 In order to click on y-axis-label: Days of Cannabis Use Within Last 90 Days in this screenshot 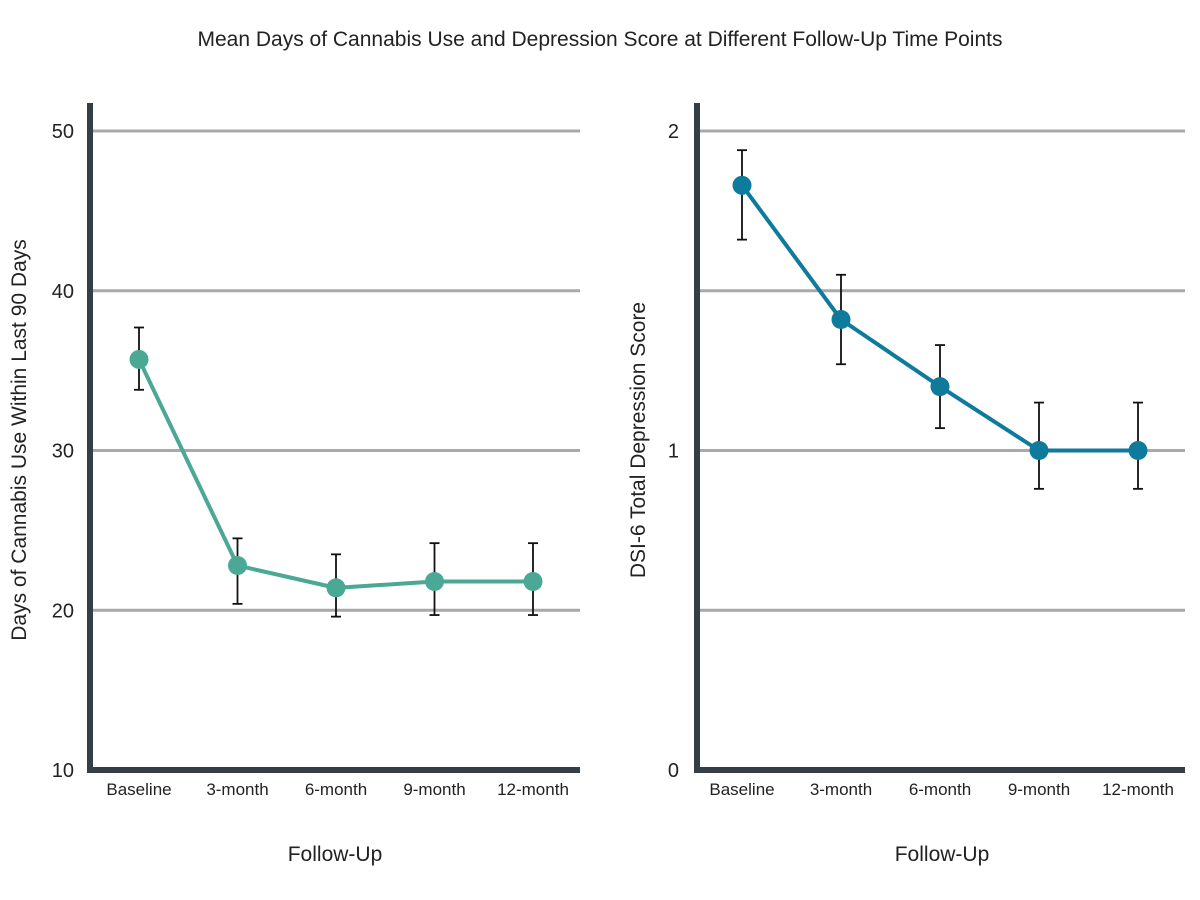, I will do `click(19, 440)`.